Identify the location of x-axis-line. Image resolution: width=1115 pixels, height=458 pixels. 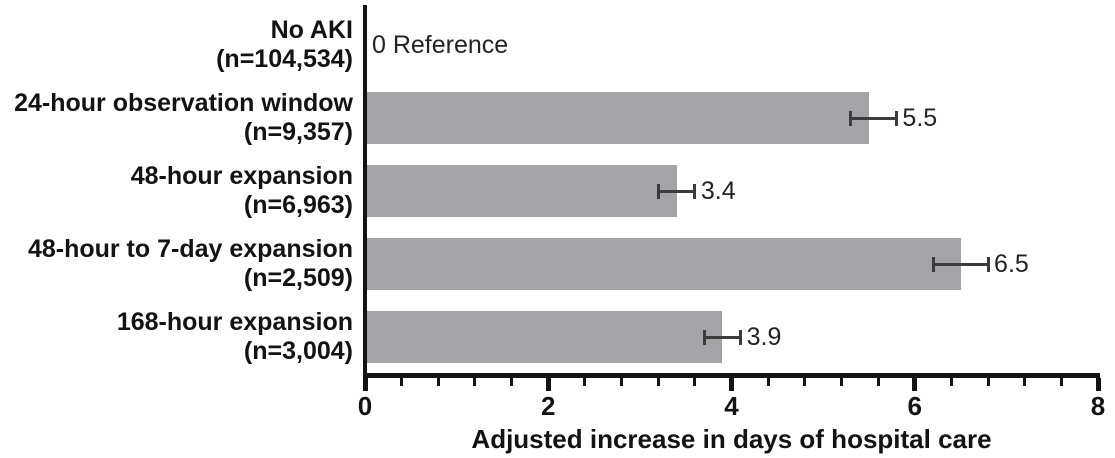
(731, 375).